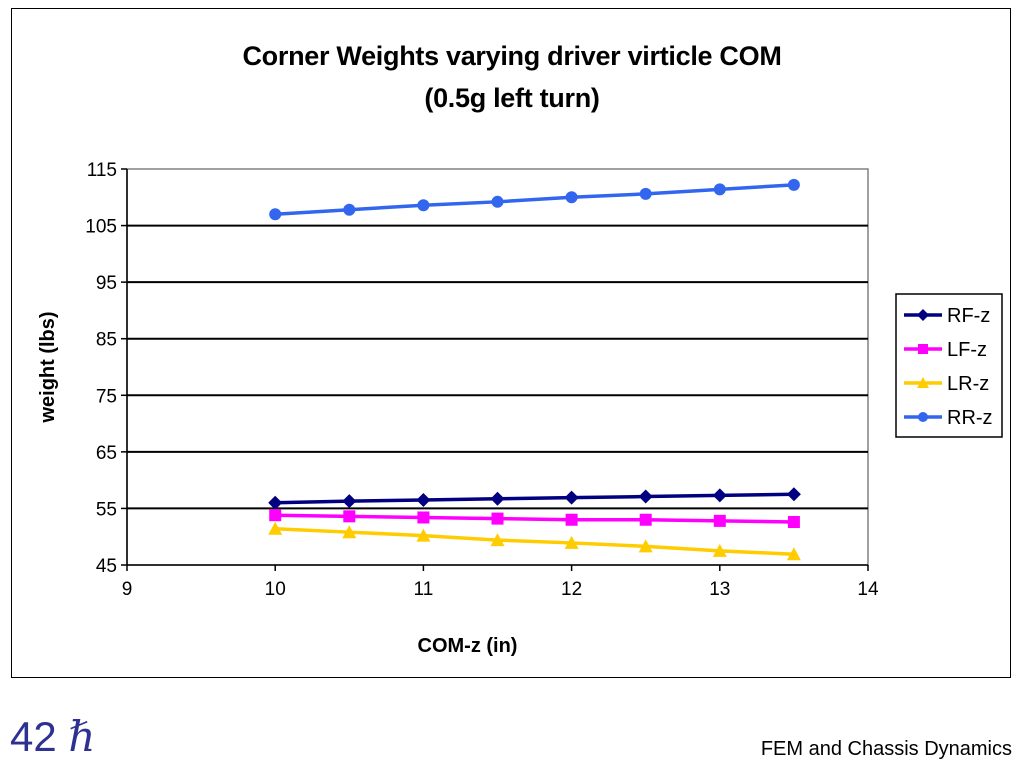 The image size is (1024, 768). What do you see at coordinates (719, 589) in the screenshot?
I see `x-tick-label: 13` at bounding box center [719, 589].